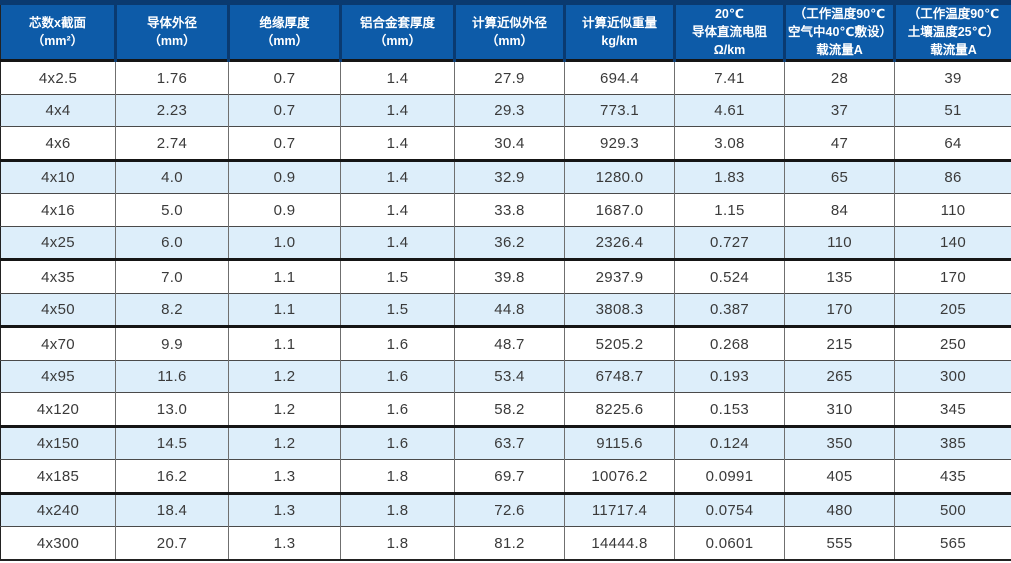 Image resolution: width=1011 pixels, height=563 pixels. Describe the element at coordinates (284, 31) in the screenshot. I see `column-header-insulation-thk: 绝缘厚度 （mm）` at that location.